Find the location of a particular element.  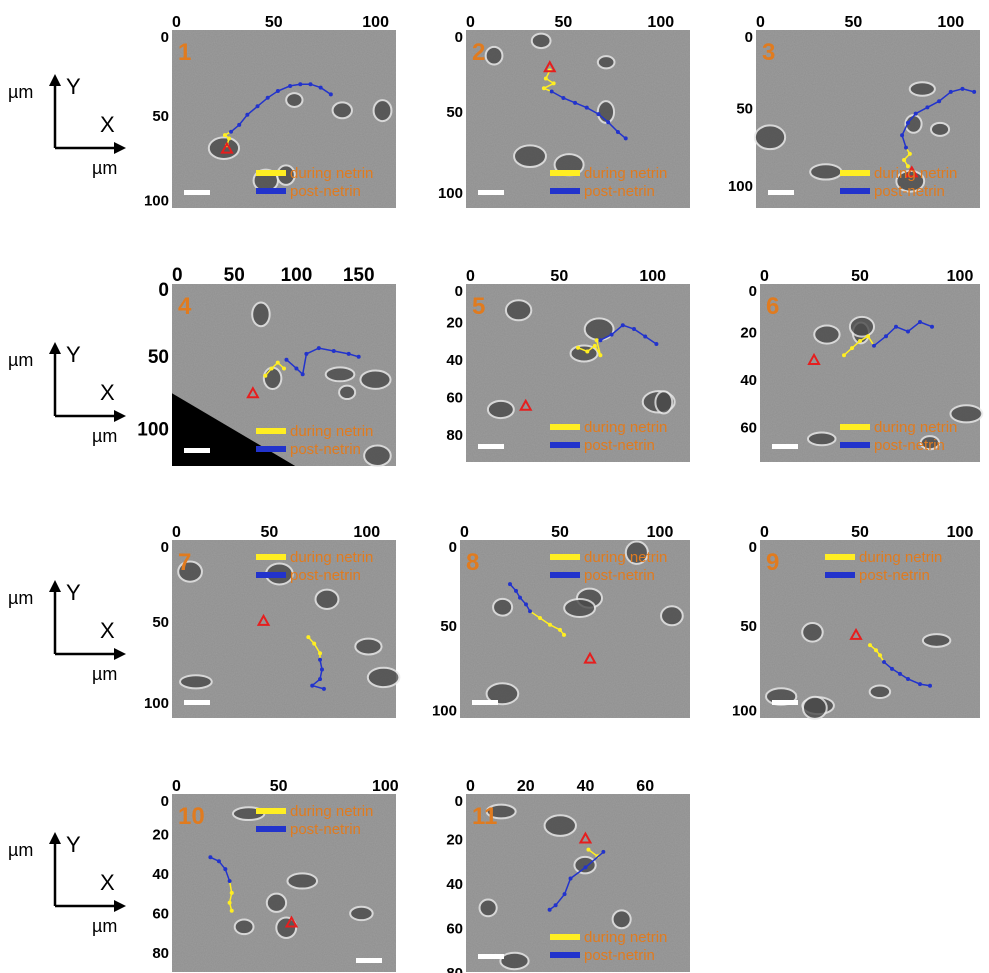

panel-number: 11 is located at coordinates (484, 816).